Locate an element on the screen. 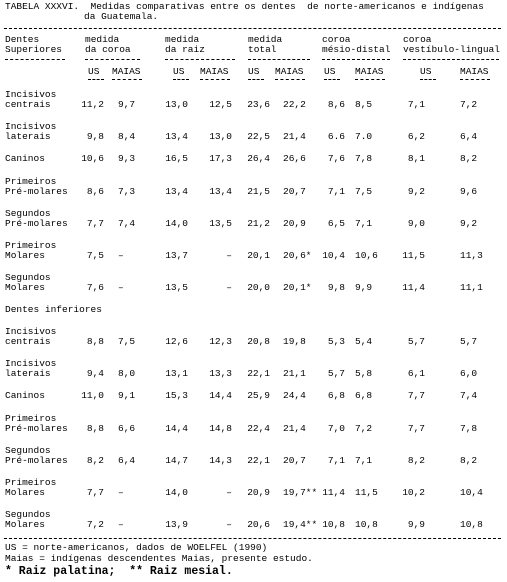 This screenshot has width=507, height=582. cell: 9,9 is located at coordinates (364, 287).